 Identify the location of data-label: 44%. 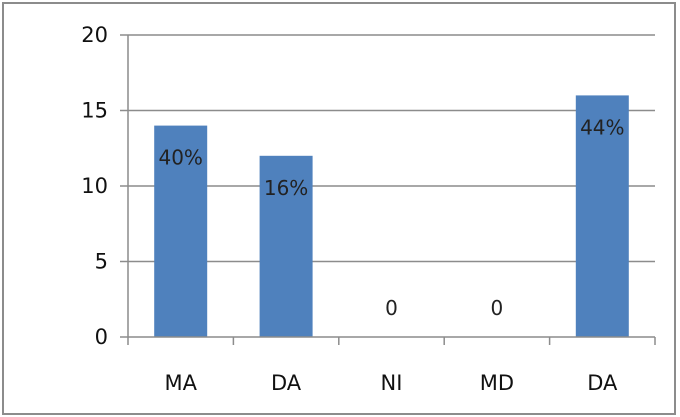
(602, 127).